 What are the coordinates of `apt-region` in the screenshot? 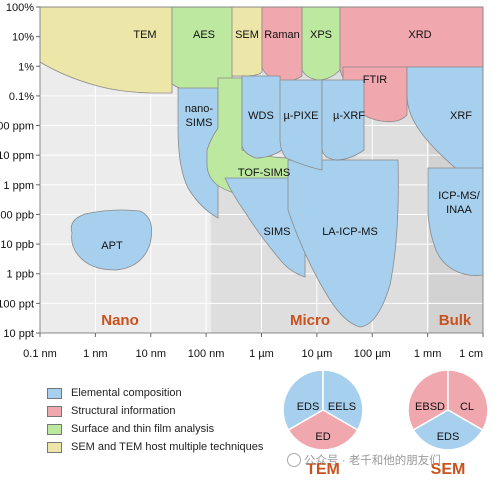 It's located at (111, 240).